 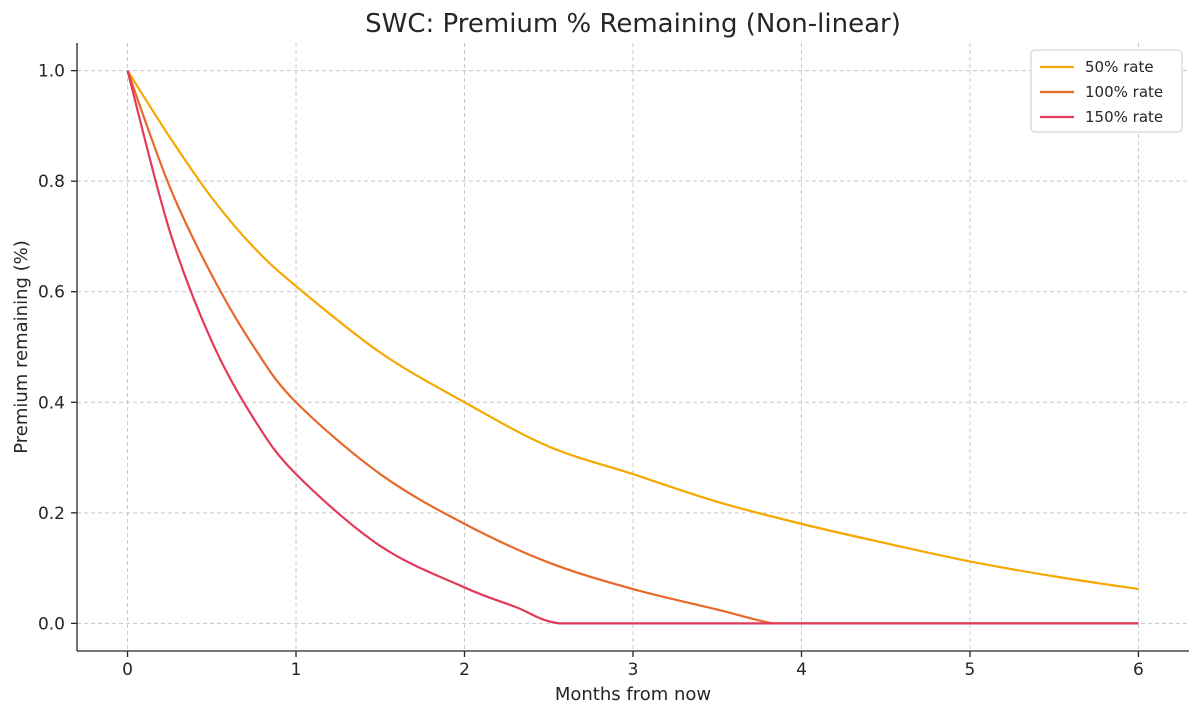 What do you see at coordinates (51, 182) in the screenshot?
I see `y-tick-label: 0.8` at bounding box center [51, 182].